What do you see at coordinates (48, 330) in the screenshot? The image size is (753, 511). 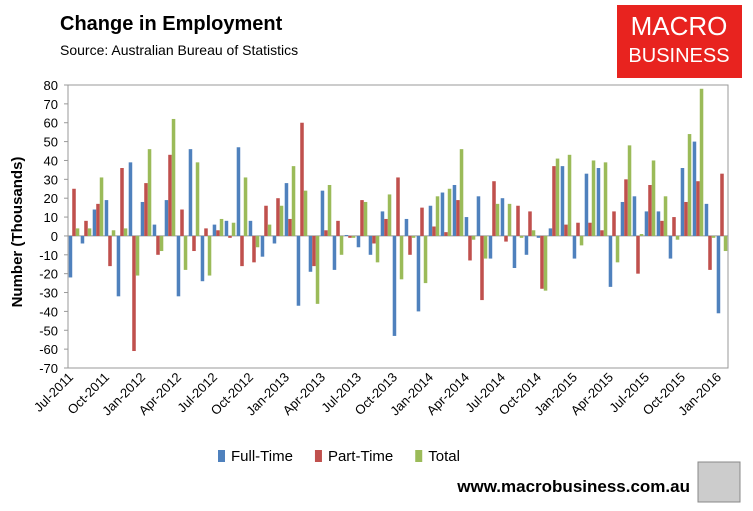 I see `y-tick-label: -50` at bounding box center [48, 330].